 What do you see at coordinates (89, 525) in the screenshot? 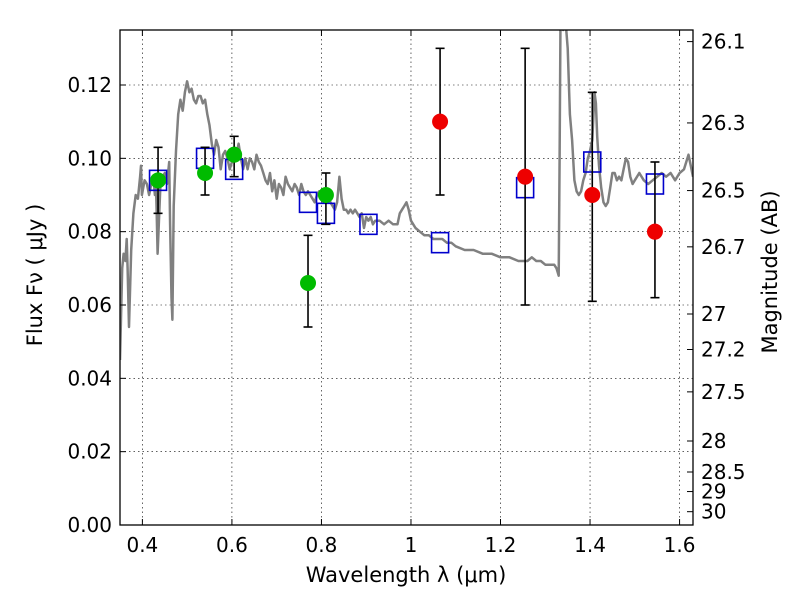
I see `y-tick-label: 0.00` at bounding box center [89, 525].